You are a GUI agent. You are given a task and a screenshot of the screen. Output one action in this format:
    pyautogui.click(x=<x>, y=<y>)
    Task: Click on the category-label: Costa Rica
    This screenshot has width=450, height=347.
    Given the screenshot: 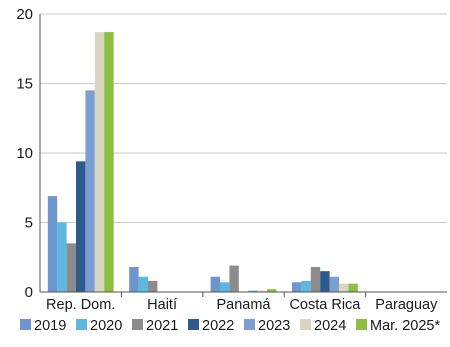 What is the action you would take?
    pyautogui.click(x=325, y=305)
    